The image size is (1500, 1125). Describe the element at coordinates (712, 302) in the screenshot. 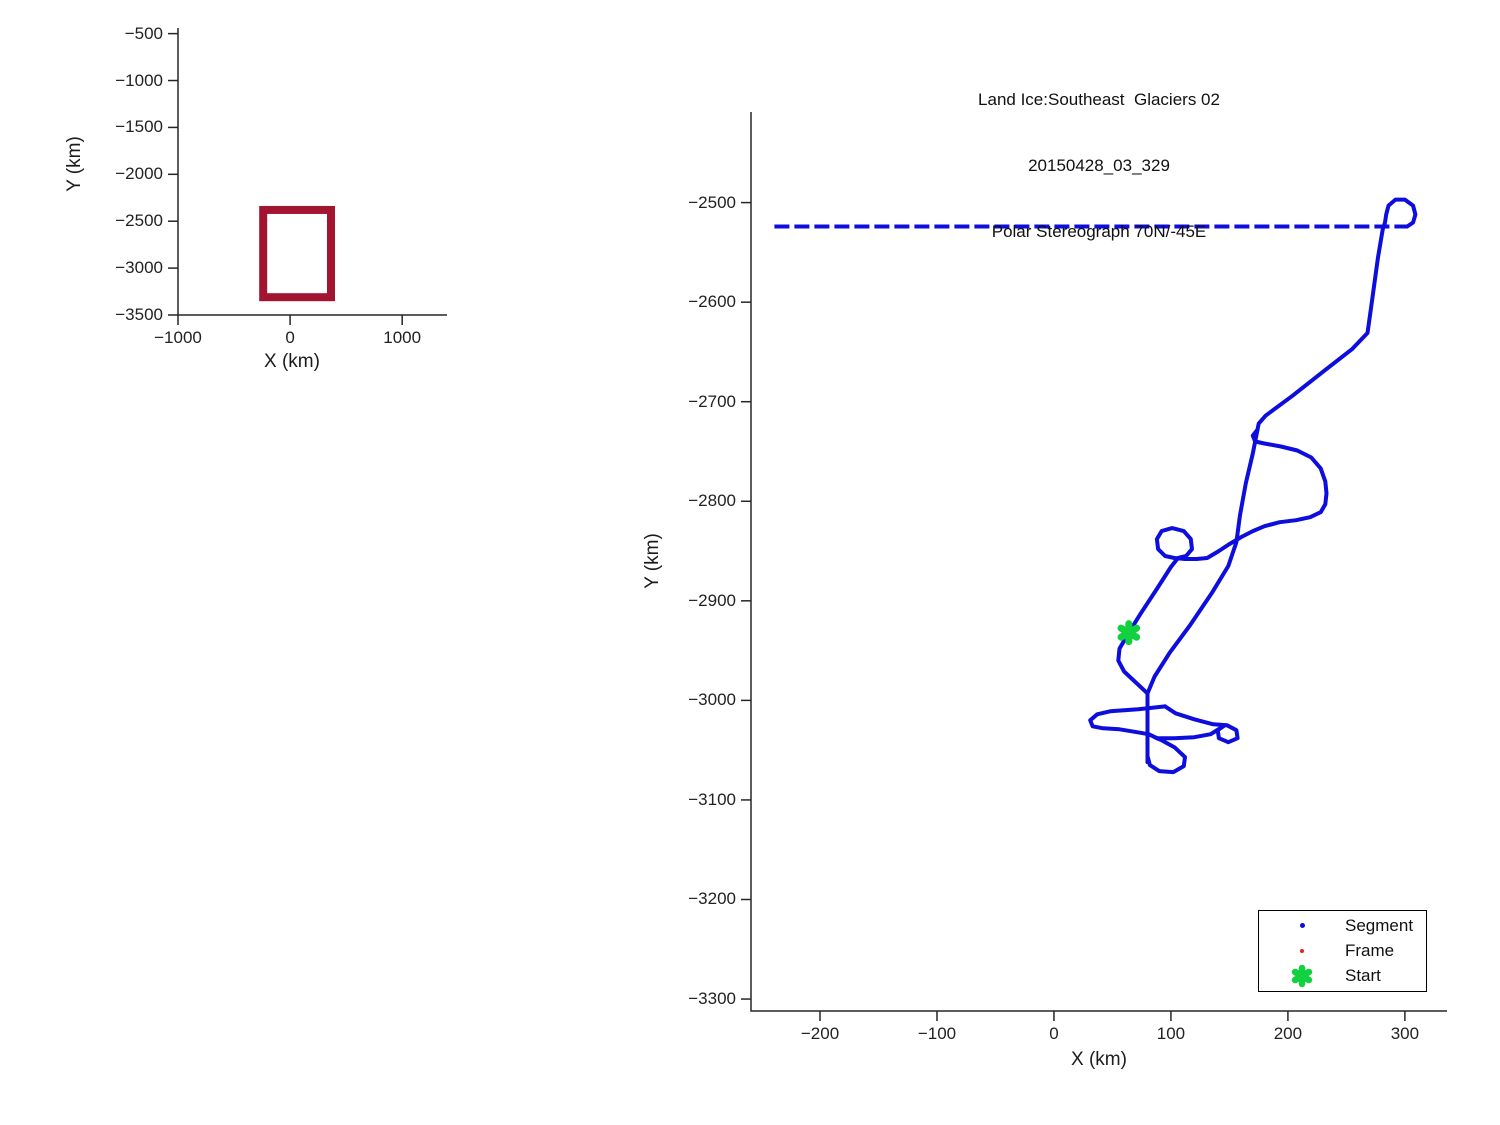

I see `tick-label: −2600` at that location.